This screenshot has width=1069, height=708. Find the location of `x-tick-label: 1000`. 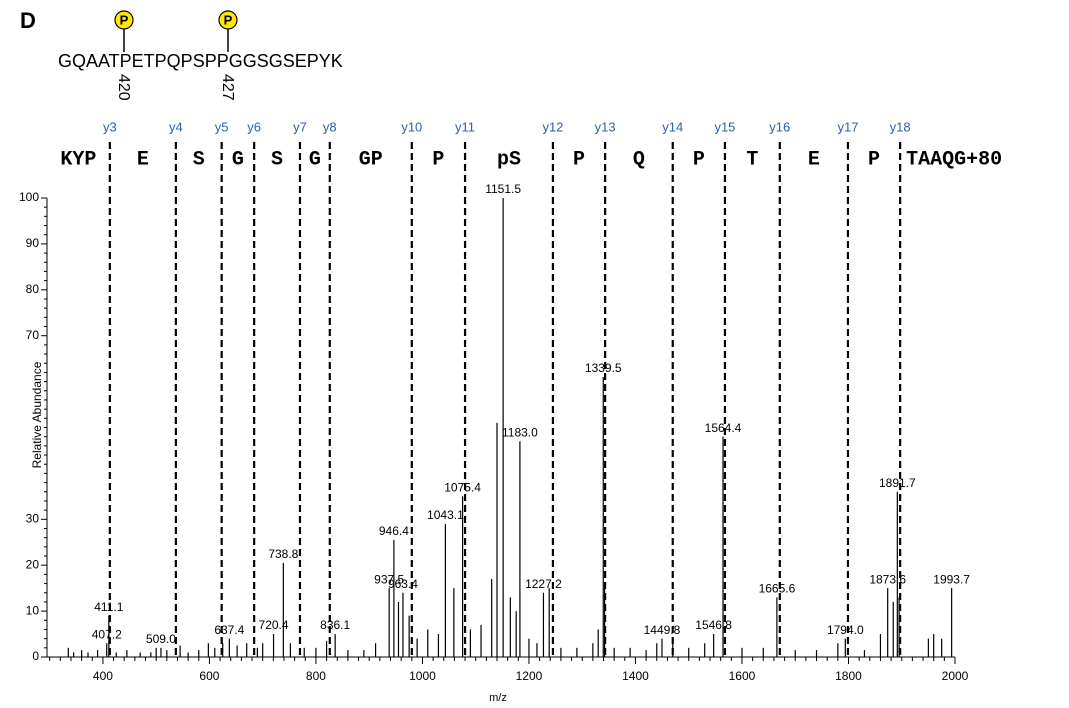

x-tick-label: 1000 is located at coordinates (422, 676).